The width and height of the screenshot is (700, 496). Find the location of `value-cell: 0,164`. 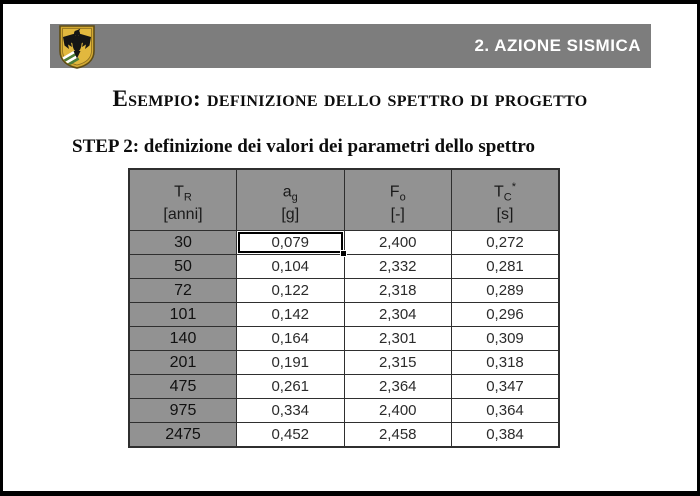

value-cell: 0,164 is located at coordinates (290, 338).